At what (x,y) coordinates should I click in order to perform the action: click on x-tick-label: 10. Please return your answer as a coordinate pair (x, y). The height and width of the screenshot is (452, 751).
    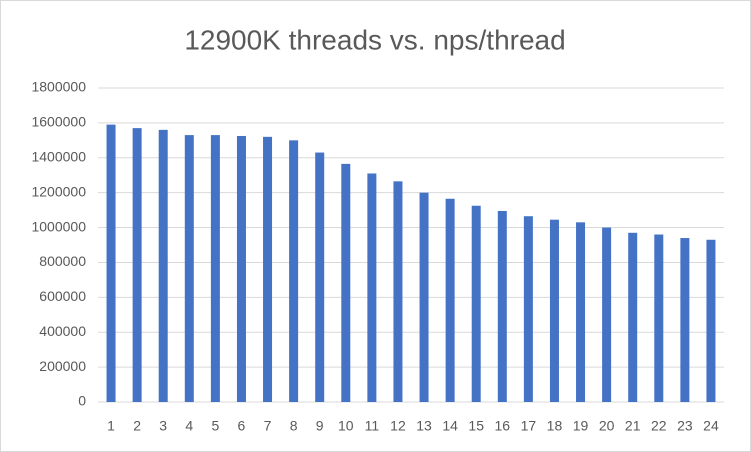
    Looking at the image, I should click on (346, 426).